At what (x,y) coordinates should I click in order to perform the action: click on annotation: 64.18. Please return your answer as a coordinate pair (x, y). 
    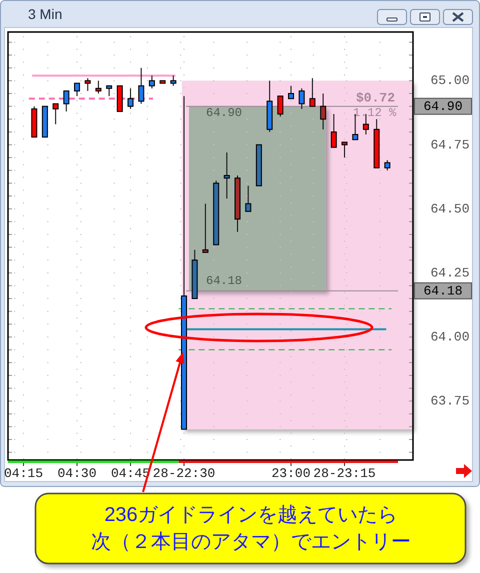
    Looking at the image, I should click on (224, 281).